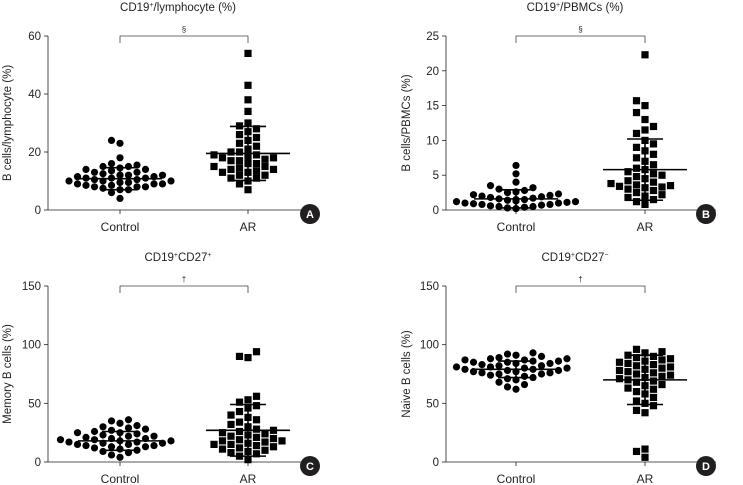 This screenshot has height=485, width=743. Describe the element at coordinates (580, 39) in the screenshot. I see `significance-bracket` at that location.